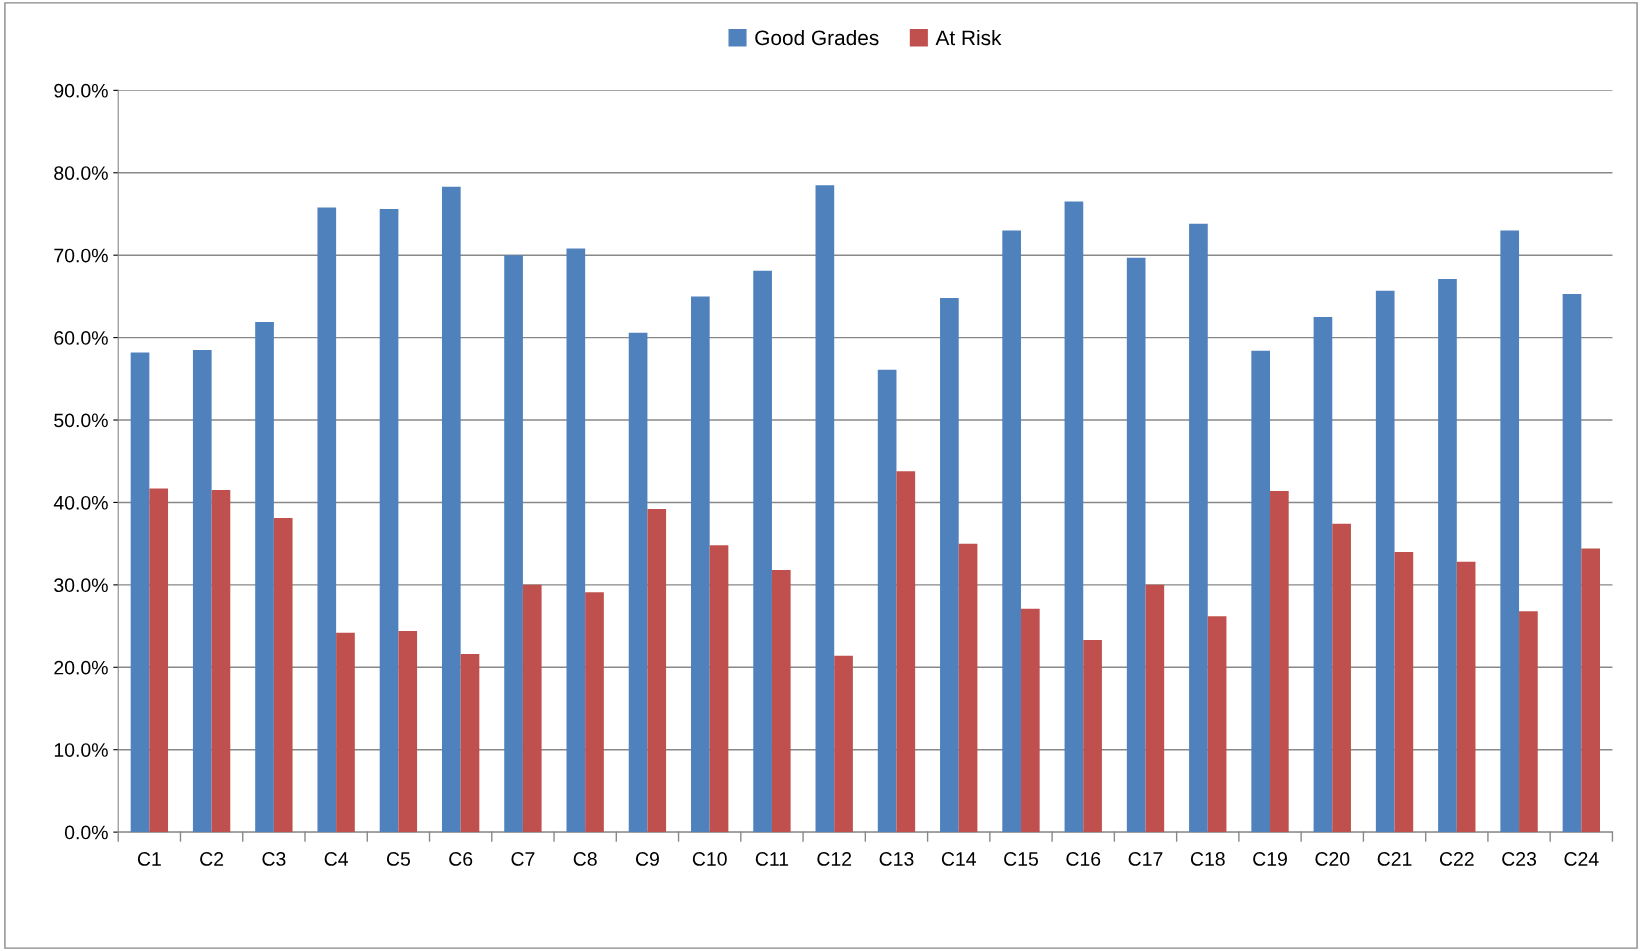 The height and width of the screenshot is (951, 1642). What do you see at coordinates (1145, 859) in the screenshot?
I see `x-tick-label: C17` at bounding box center [1145, 859].